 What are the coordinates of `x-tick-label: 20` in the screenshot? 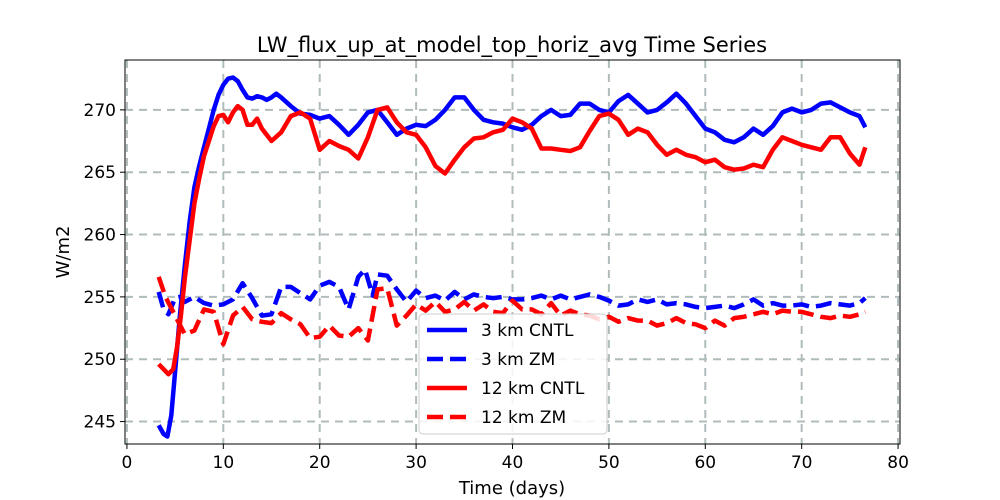 It's located at (320, 463).